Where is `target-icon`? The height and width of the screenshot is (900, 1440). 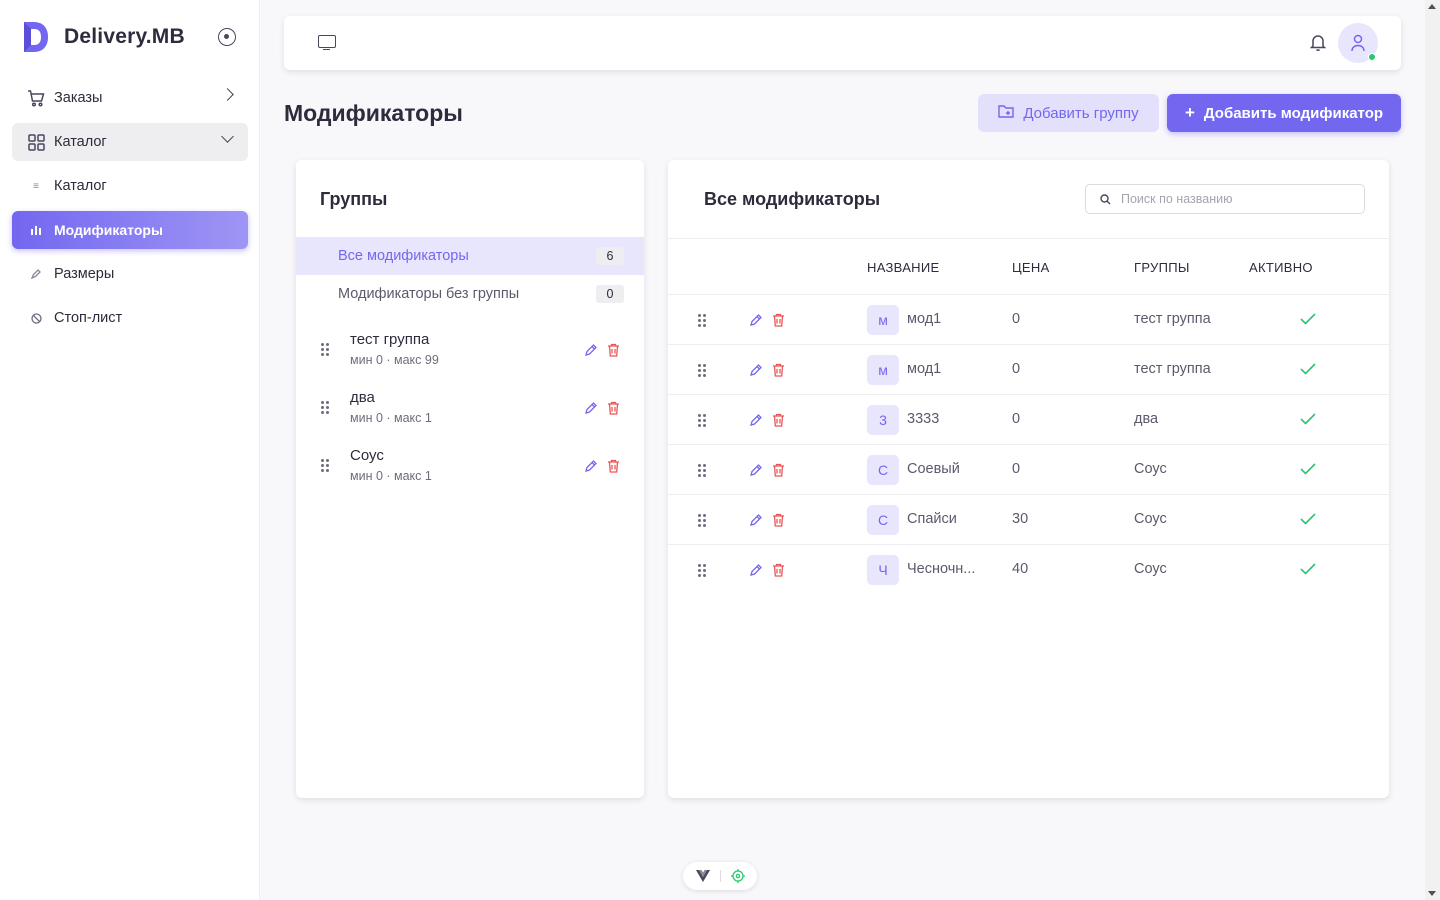
target-icon is located at coordinates (737, 876).